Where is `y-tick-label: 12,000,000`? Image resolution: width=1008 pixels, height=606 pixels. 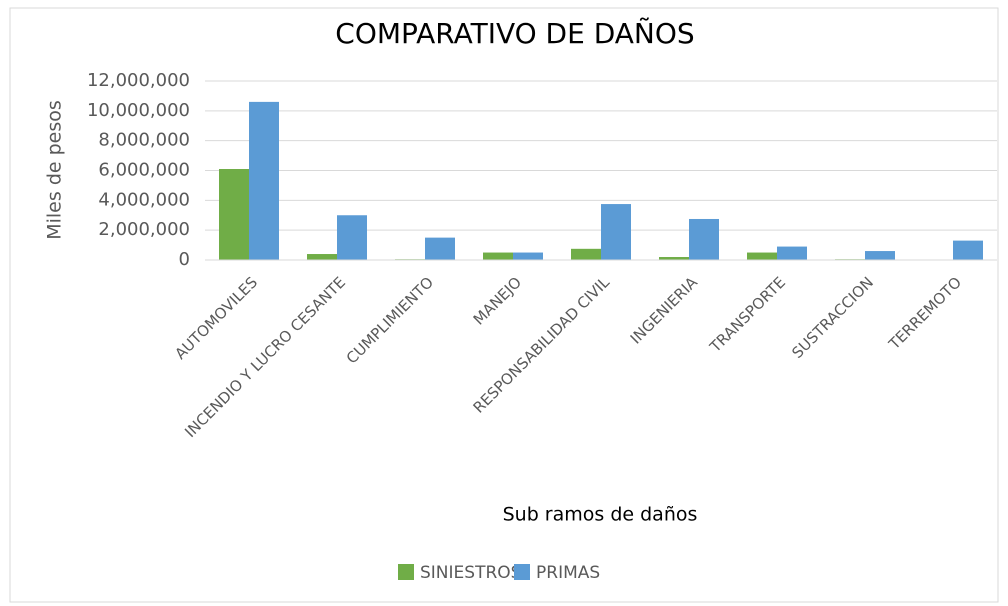 y-tick-label: 12,000,000 is located at coordinates (138, 80).